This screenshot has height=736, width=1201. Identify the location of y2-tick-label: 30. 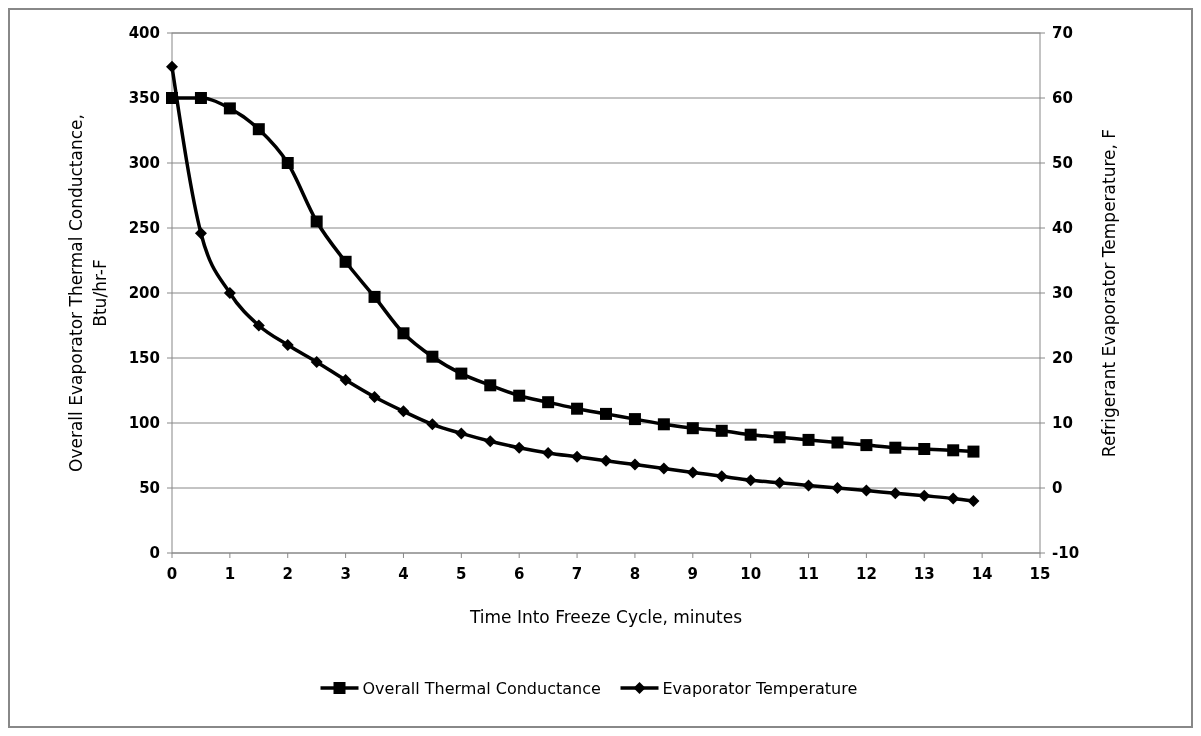
(1062, 293).